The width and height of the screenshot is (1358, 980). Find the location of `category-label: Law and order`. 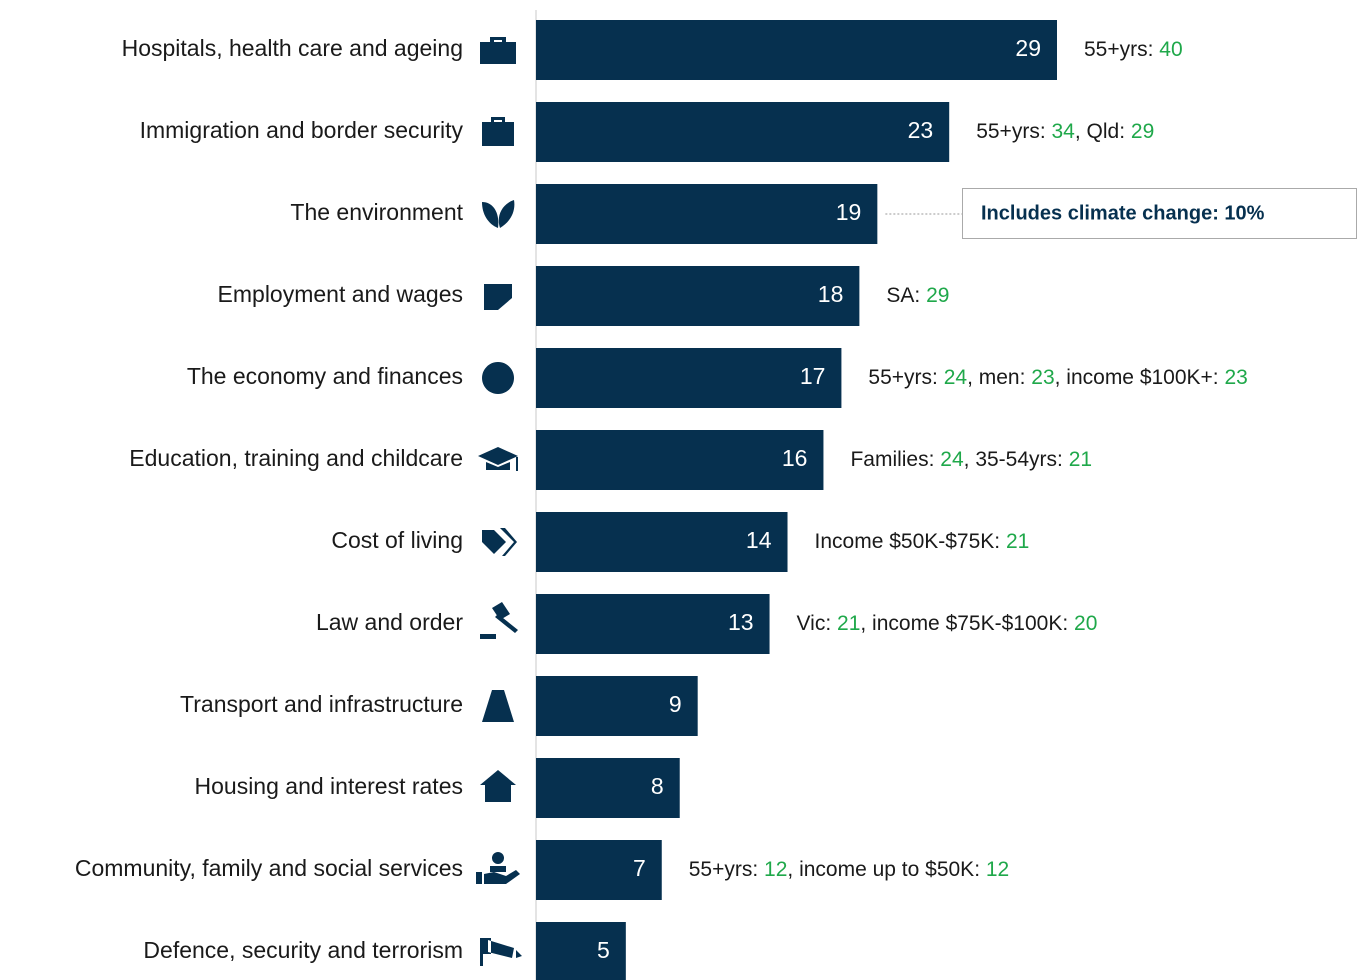

category-label: Law and order is located at coordinates (389, 622).